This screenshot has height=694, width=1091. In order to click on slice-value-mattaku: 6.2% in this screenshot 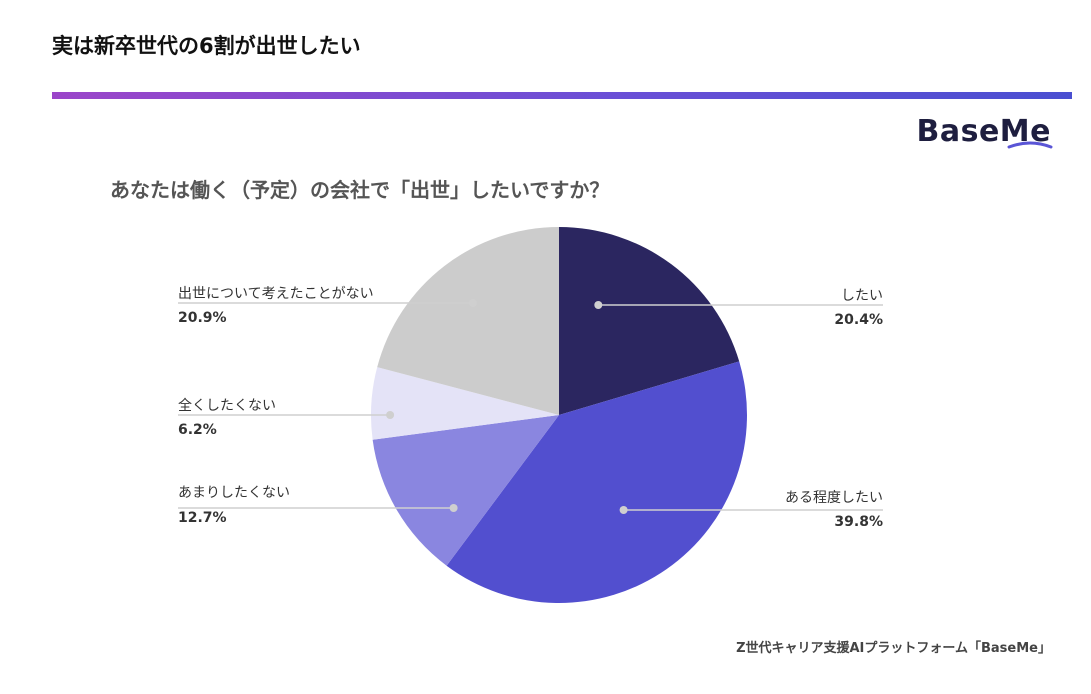, I will do `click(197, 430)`.